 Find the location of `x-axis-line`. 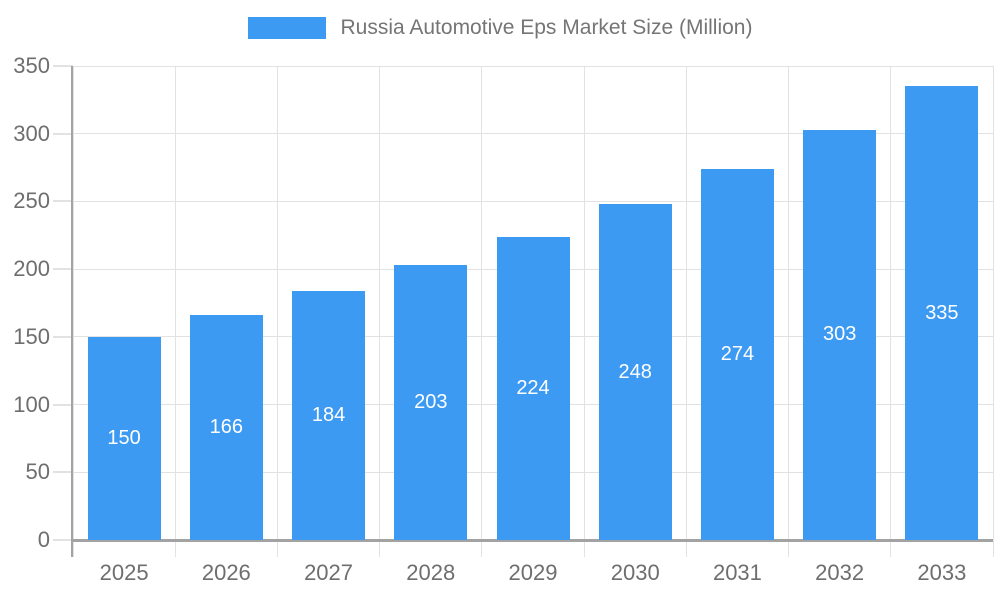

x-axis-line is located at coordinates (533, 540).